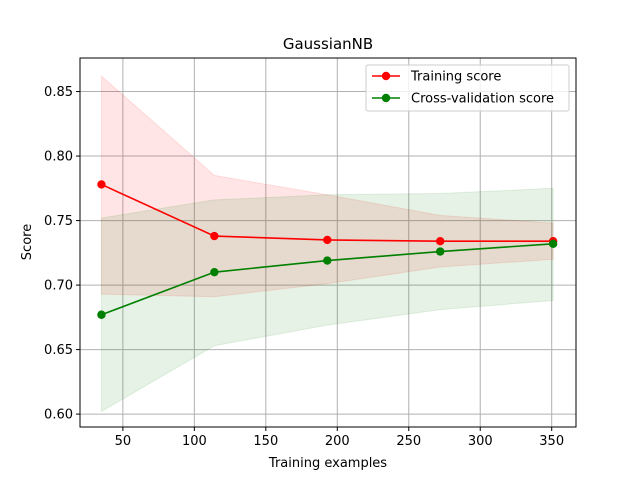 The image size is (640, 480). I want to click on x-tick-label: 50, so click(123, 441).